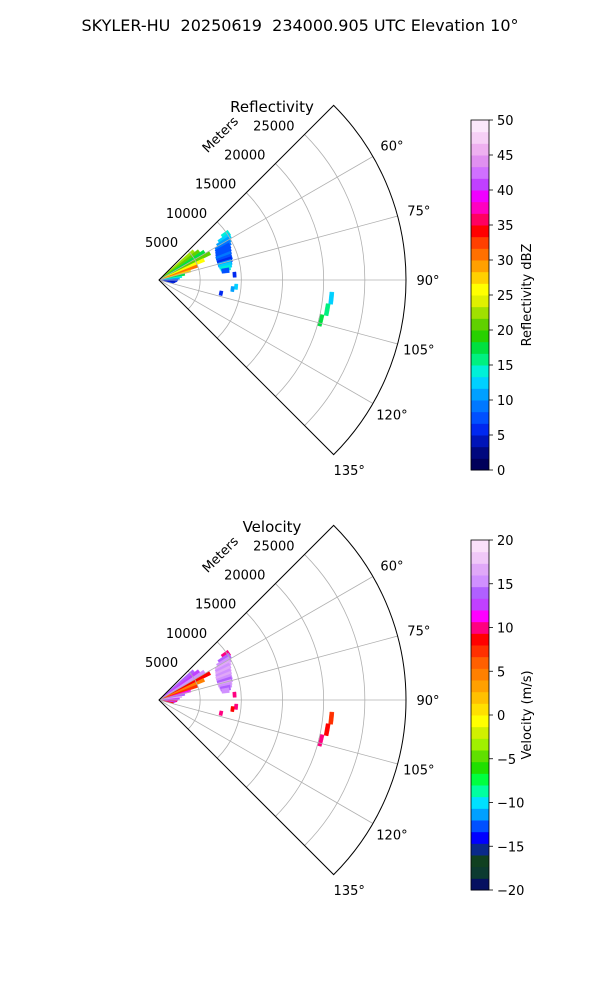 This screenshot has width=600, height=1000. I want to click on range-tick-label: 15000, so click(215, 605).